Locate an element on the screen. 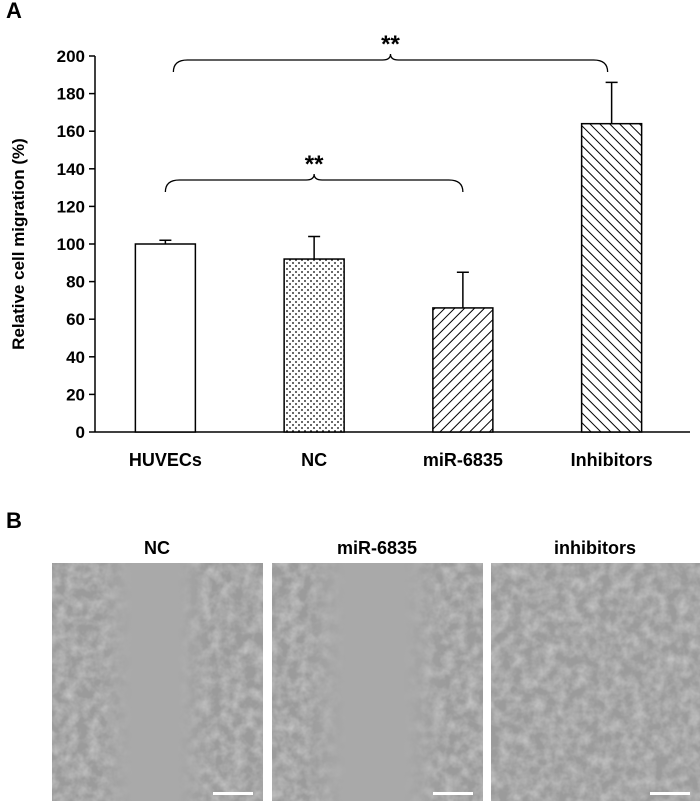  cell-texture is located at coordinates (595, 682).